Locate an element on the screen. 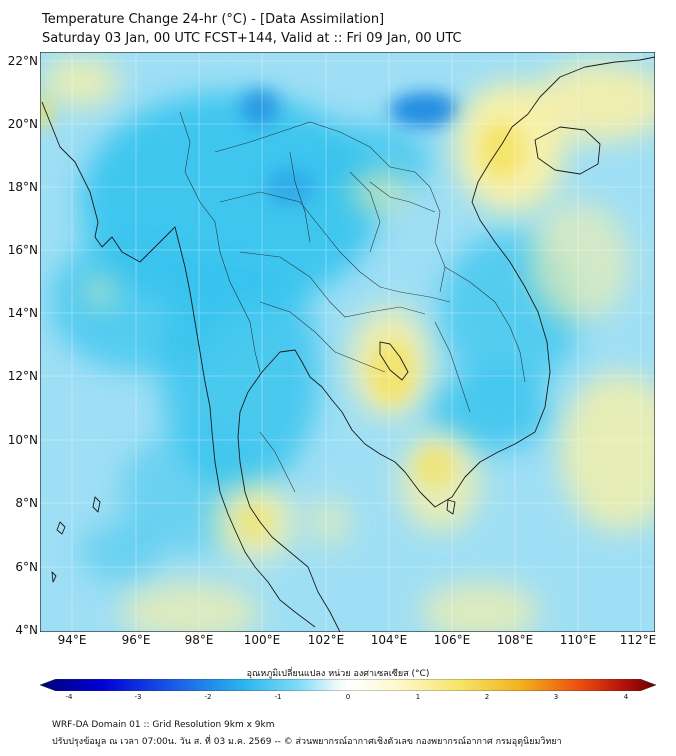  colorbar-tick: 2 is located at coordinates (487, 697).